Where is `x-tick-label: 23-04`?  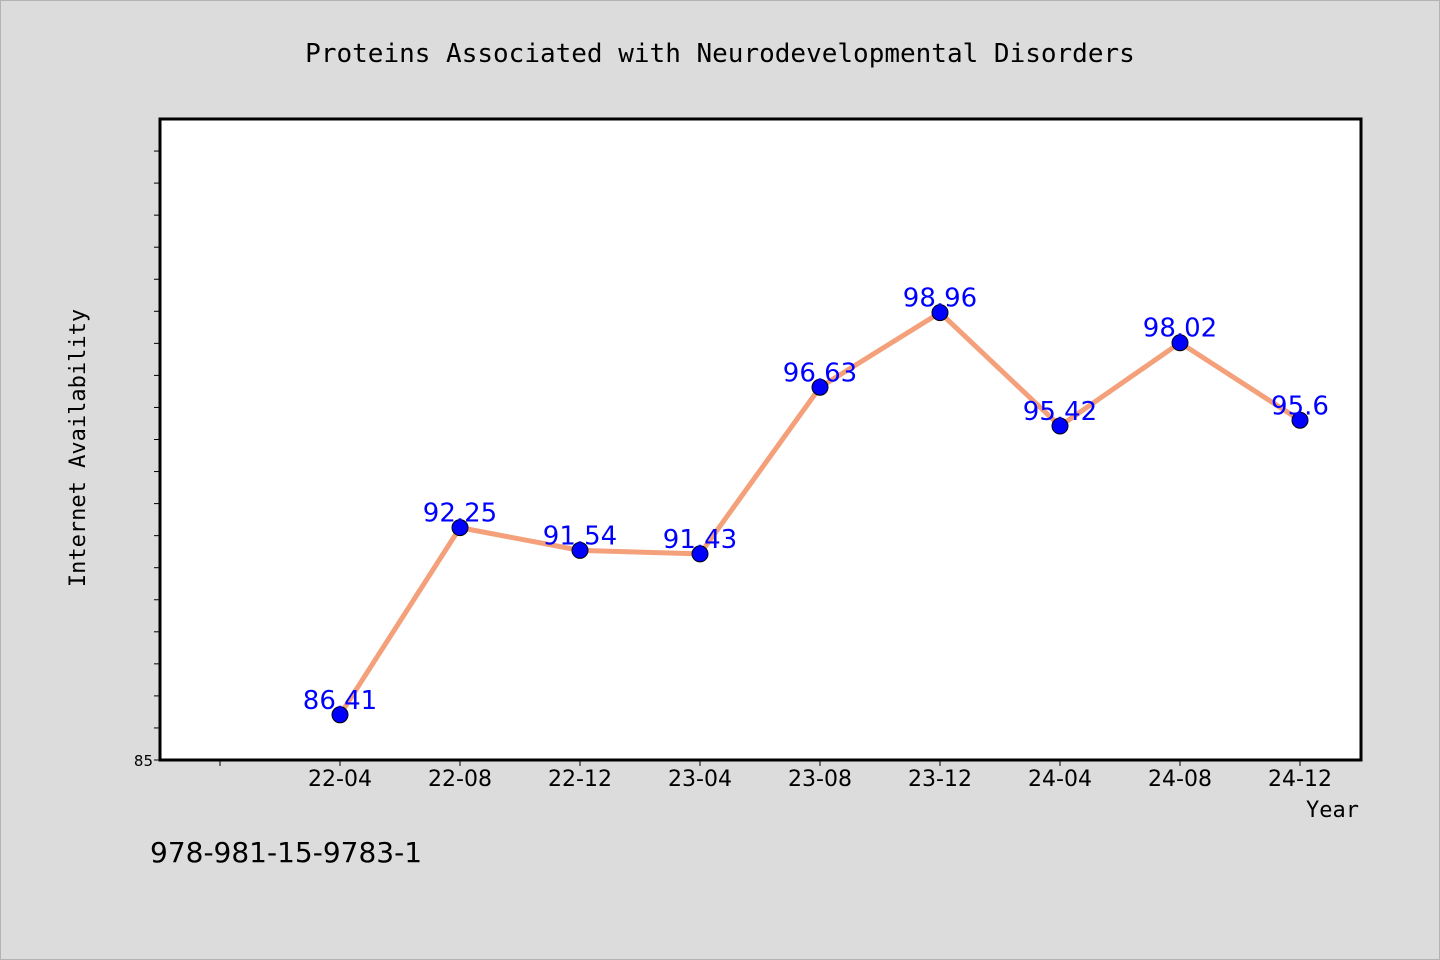 x-tick-label: 23-04 is located at coordinates (700, 779).